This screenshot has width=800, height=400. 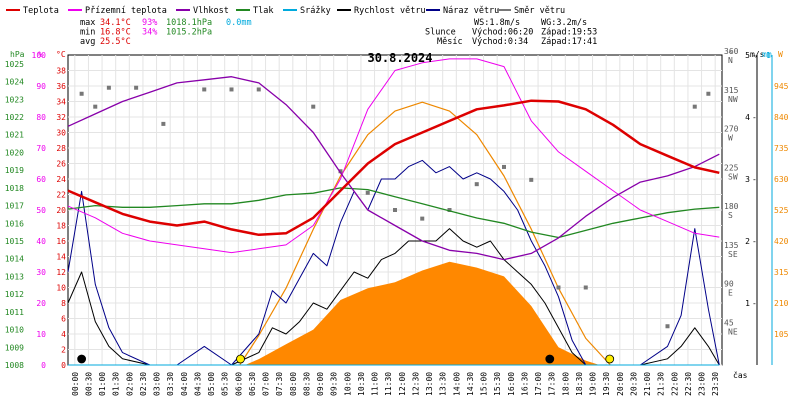 What do you see at coordinates (41, 334) in the screenshot?
I see `percent-tick: 10` at bounding box center [41, 334].